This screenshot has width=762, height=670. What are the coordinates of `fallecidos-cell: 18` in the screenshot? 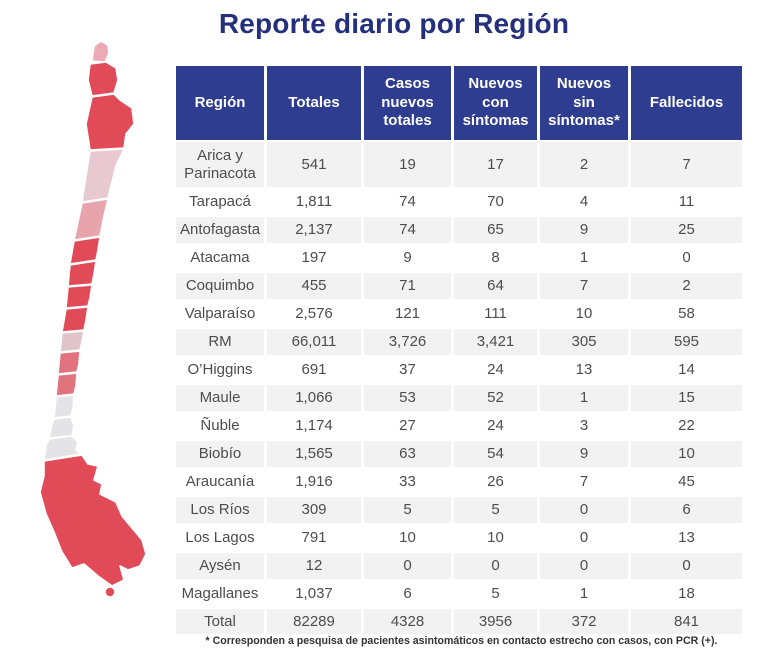 It's located at (686, 594).